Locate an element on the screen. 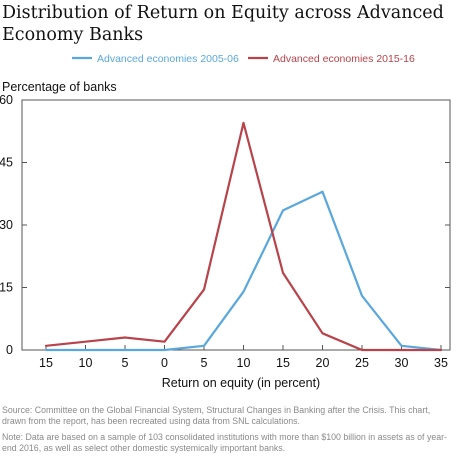  x-axis-label: Return on equity (in percent) is located at coordinates (241, 383).